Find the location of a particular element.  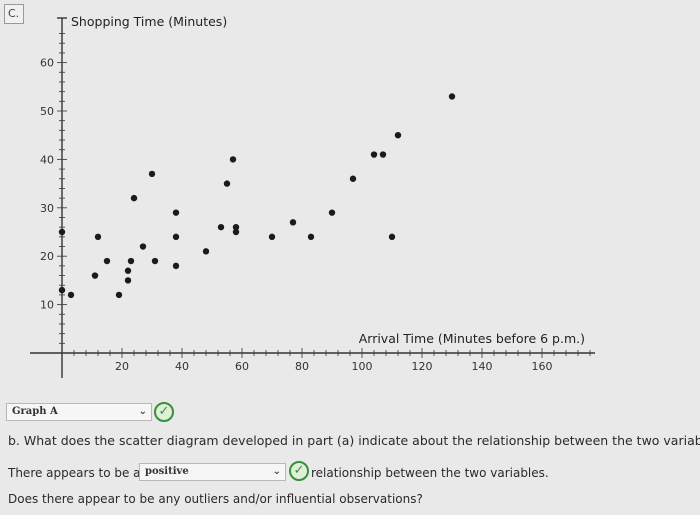

x-tick-label: 160 is located at coordinates (542, 366).